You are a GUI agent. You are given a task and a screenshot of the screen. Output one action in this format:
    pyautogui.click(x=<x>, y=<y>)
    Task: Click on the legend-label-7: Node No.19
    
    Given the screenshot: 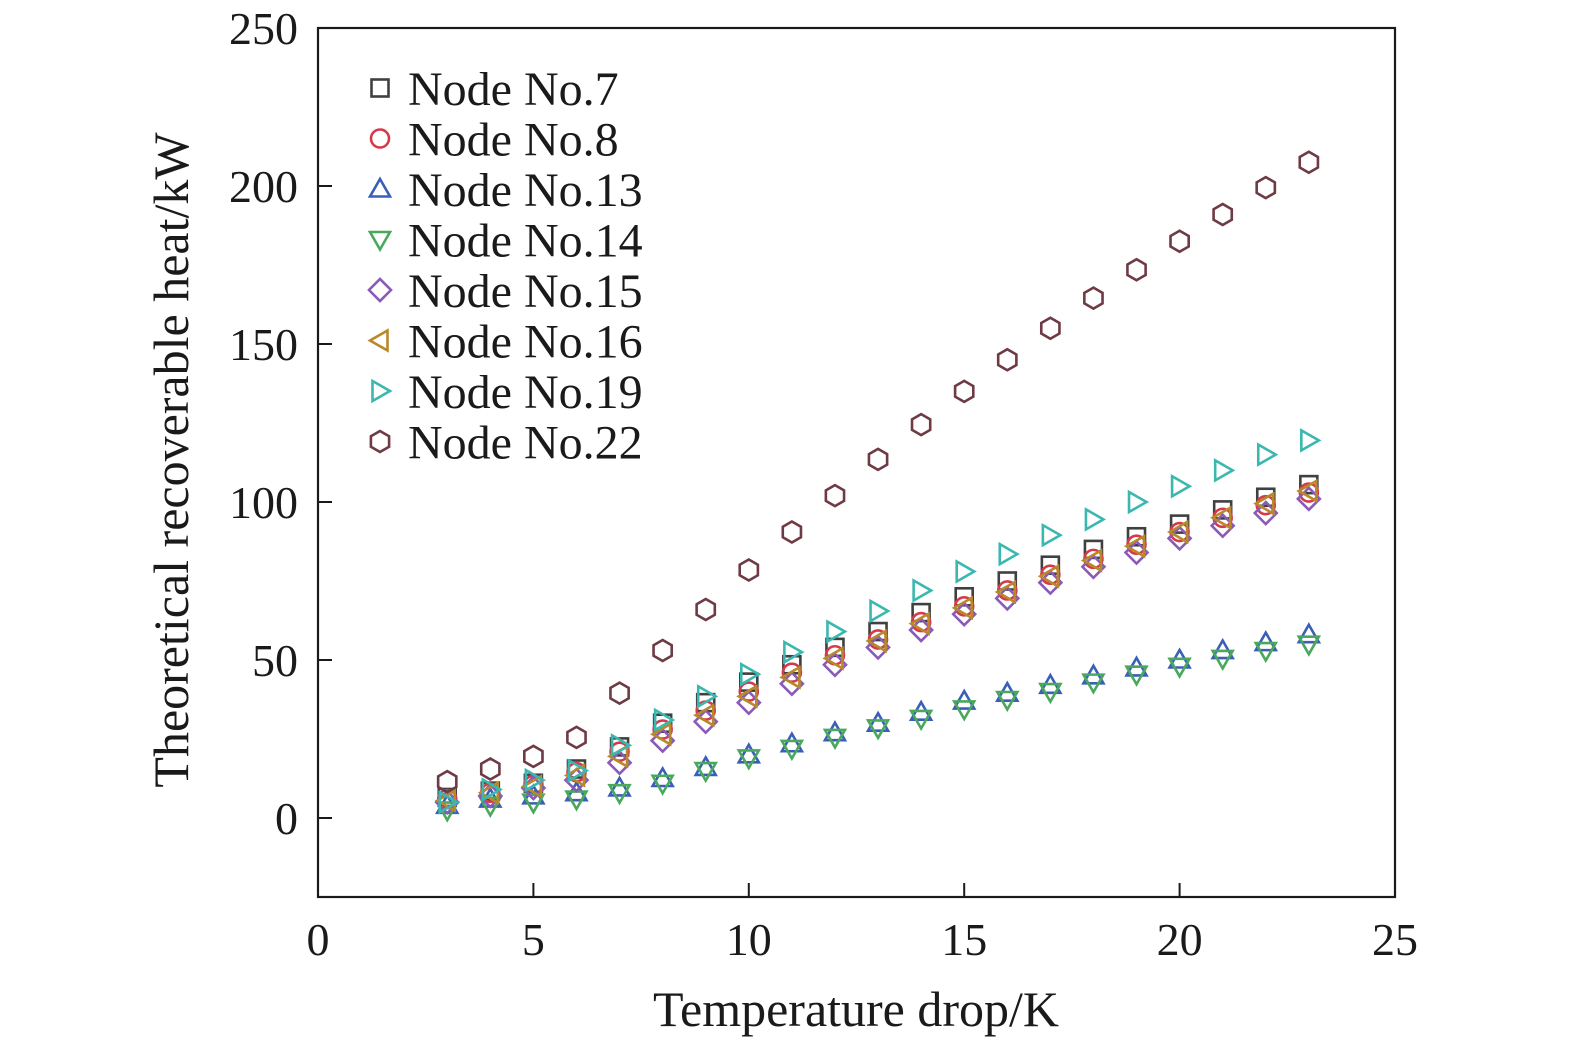 What is the action you would take?
    pyautogui.click(x=525, y=392)
    